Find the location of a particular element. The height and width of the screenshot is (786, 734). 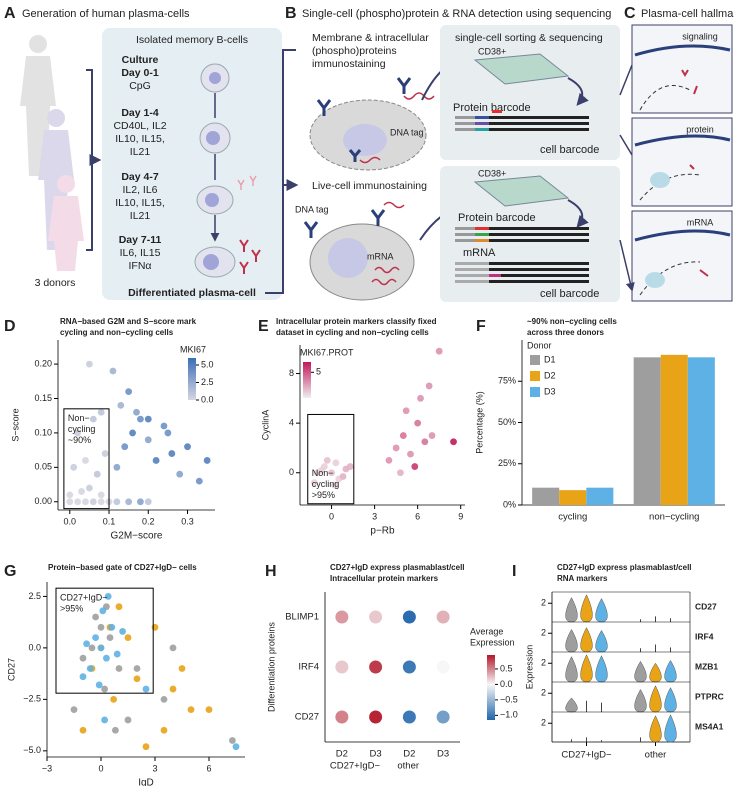

fixed-label: (phospho)proteins is located at coordinates (354, 51).